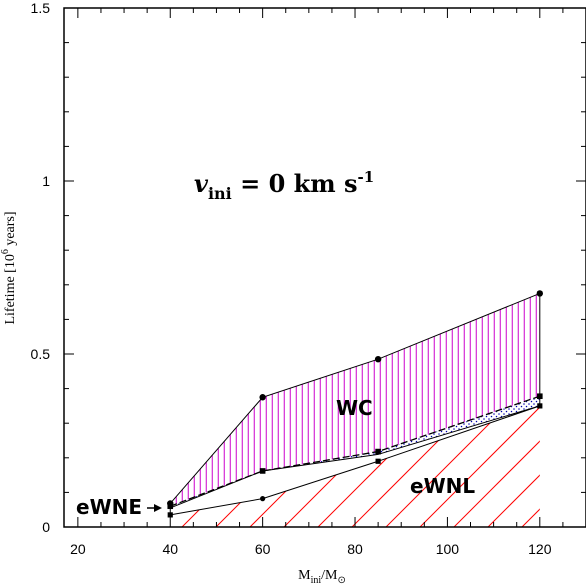 The height and width of the screenshot is (586, 586). What do you see at coordinates (41, 354) in the screenshot?
I see `y-tick-label: 0.5` at bounding box center [41, 354].